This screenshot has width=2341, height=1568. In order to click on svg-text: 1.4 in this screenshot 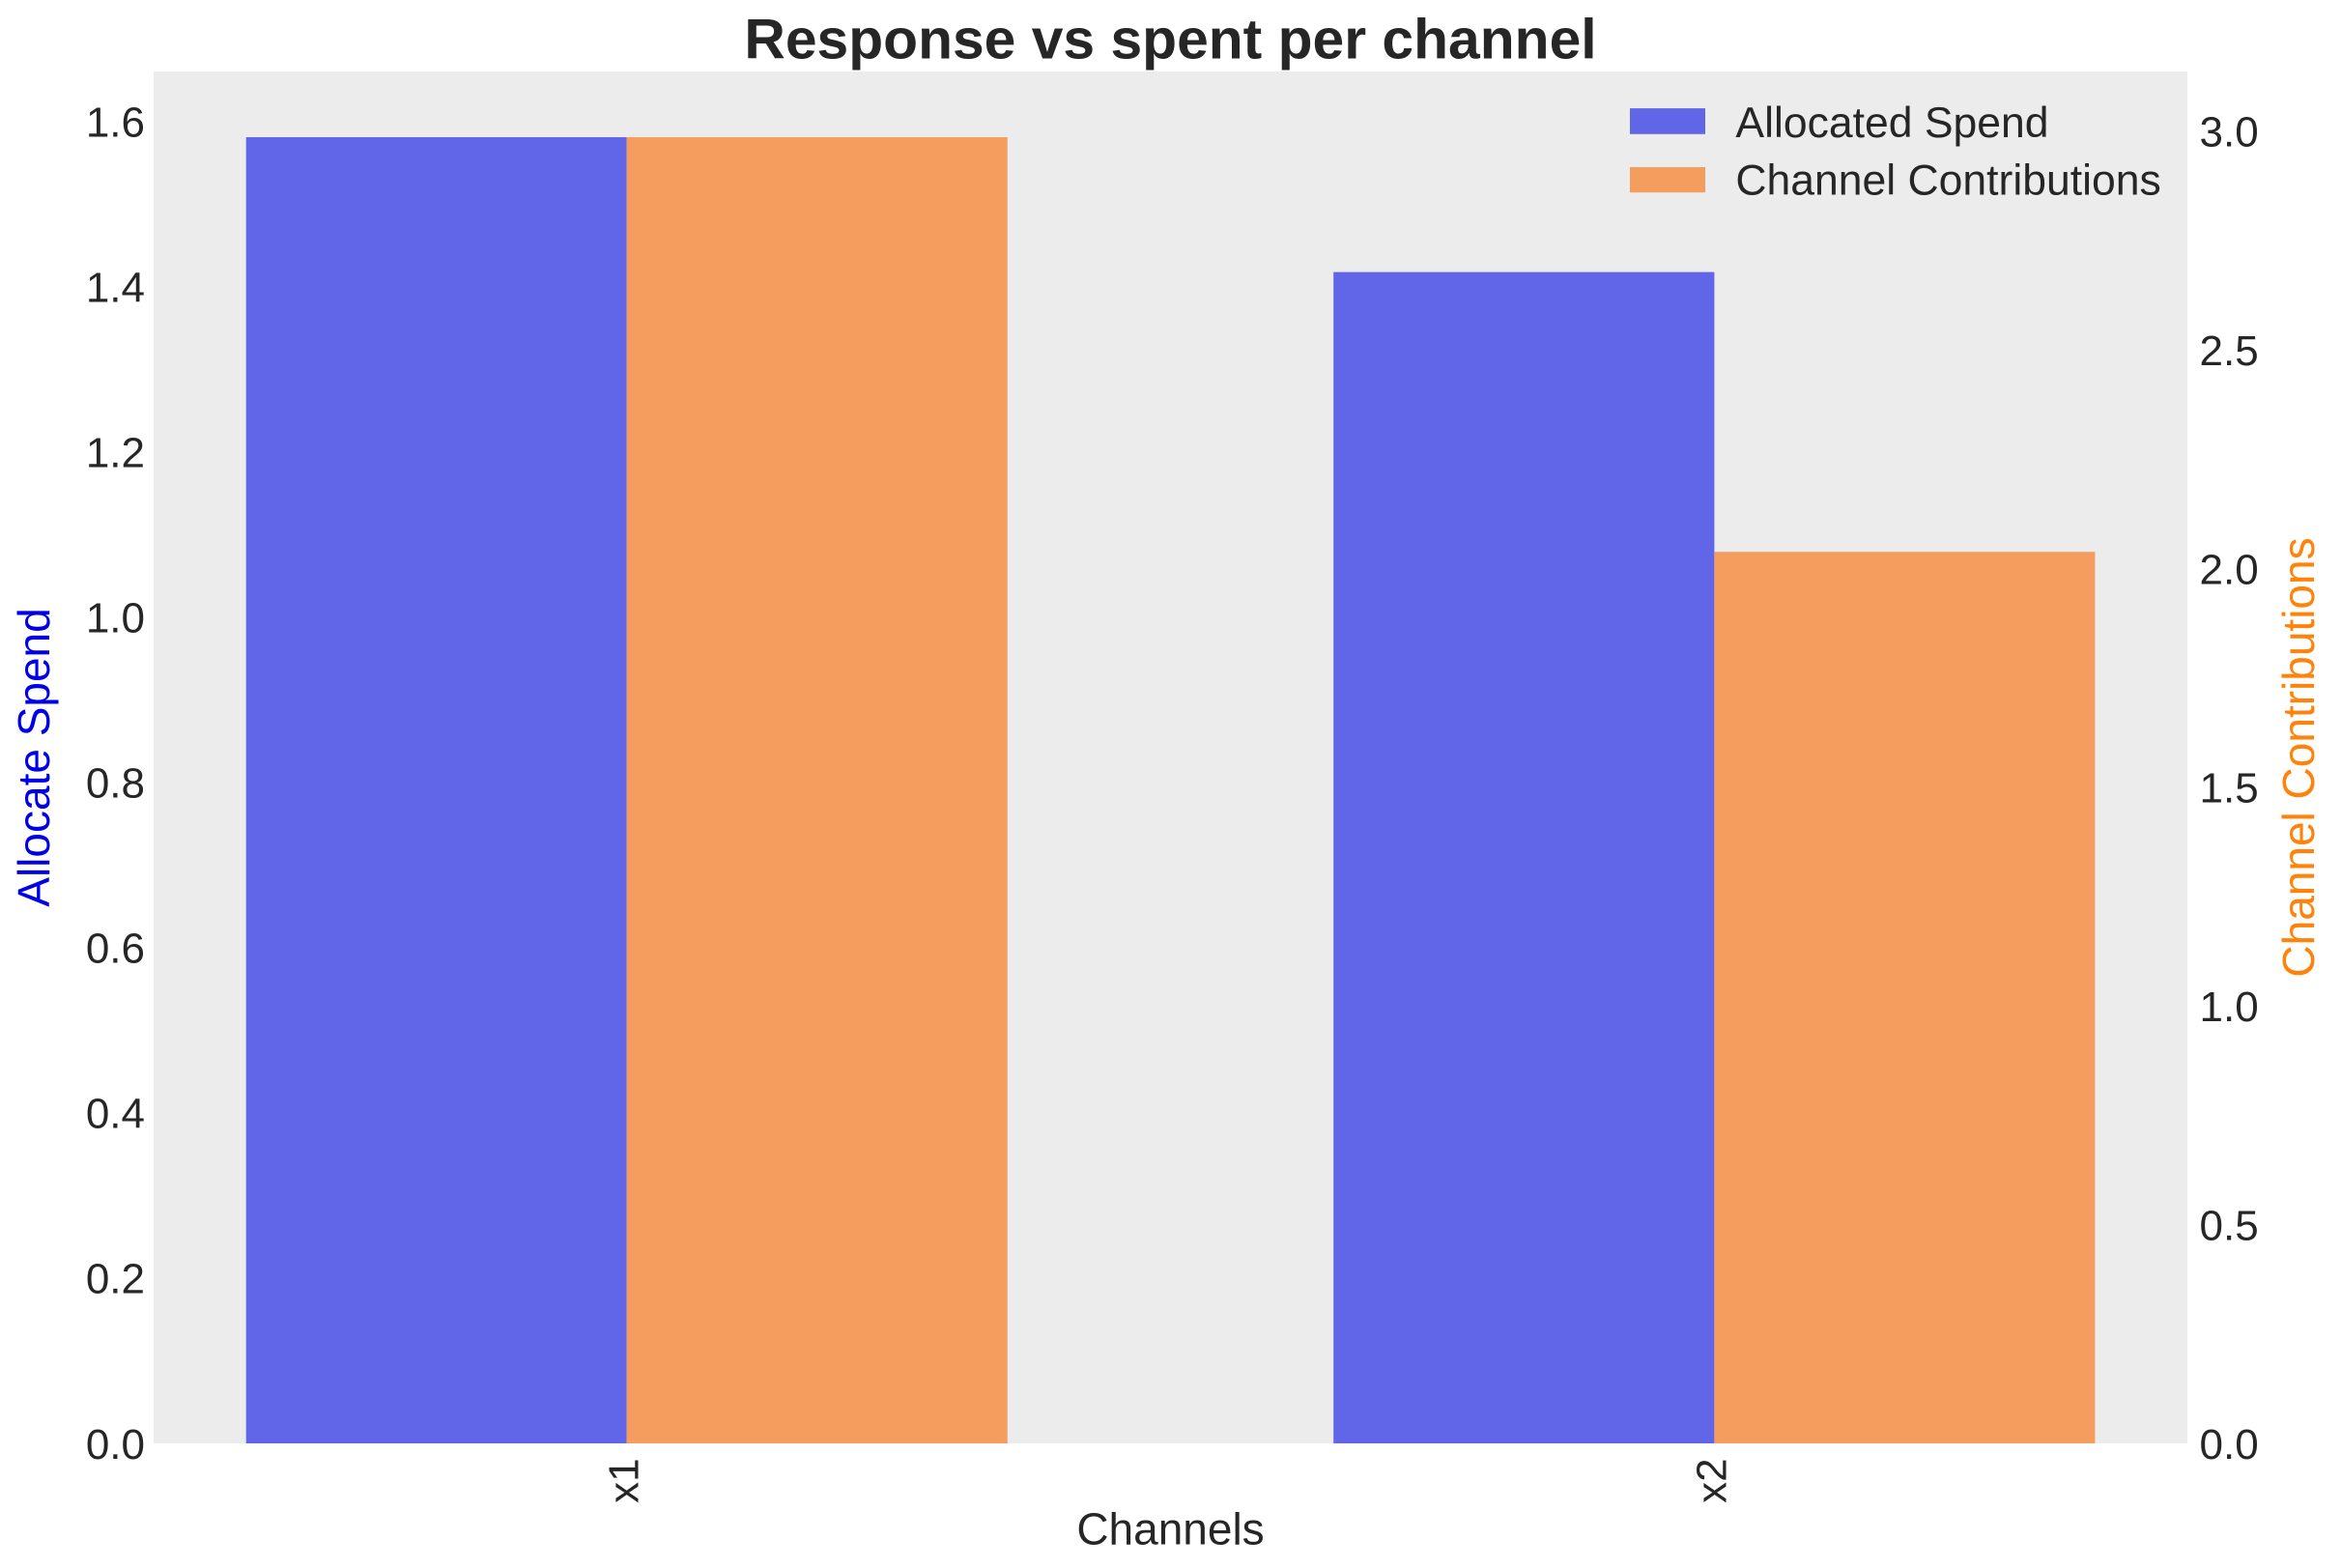, I will do `click(116, 287)`.